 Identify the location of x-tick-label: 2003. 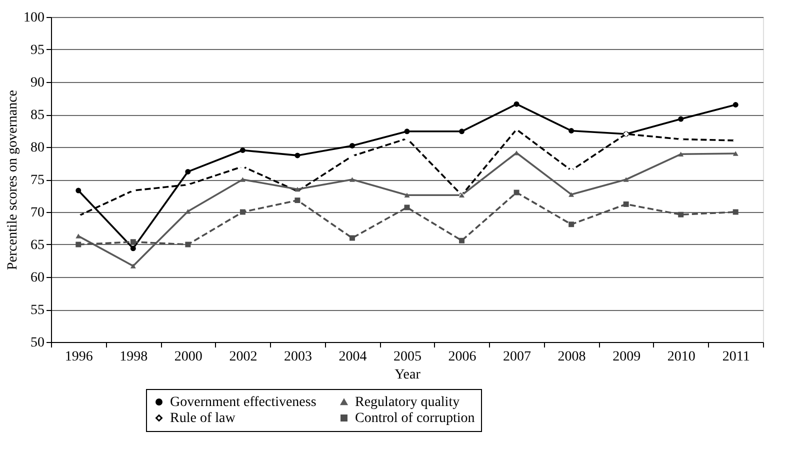
(298, 357).